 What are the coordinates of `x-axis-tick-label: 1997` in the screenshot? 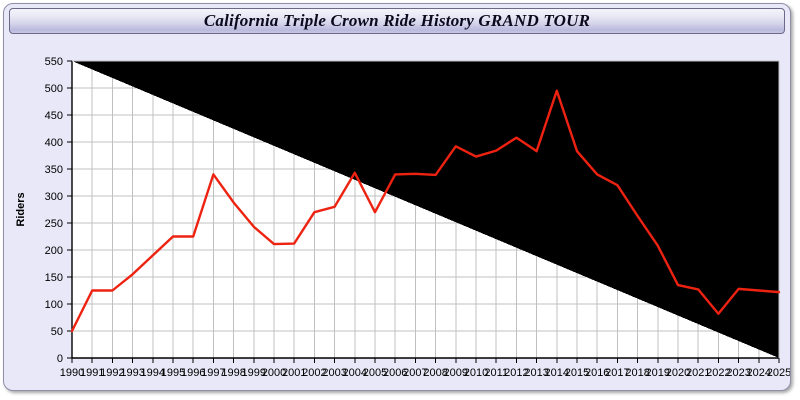 It's located at (213, 373).